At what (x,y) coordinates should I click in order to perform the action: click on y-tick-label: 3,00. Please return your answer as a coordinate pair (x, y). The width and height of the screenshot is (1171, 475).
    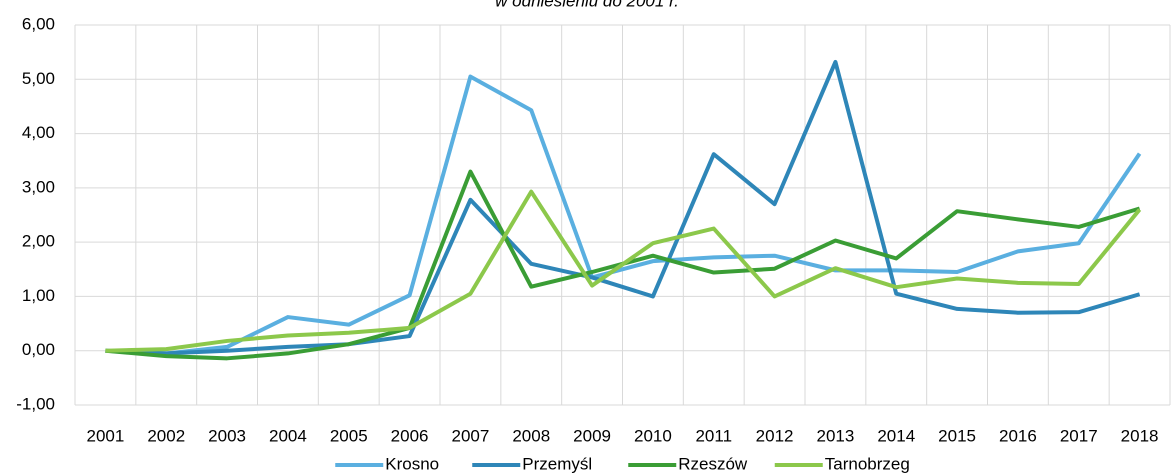
    Looking at the image, I should click on (38, 186).